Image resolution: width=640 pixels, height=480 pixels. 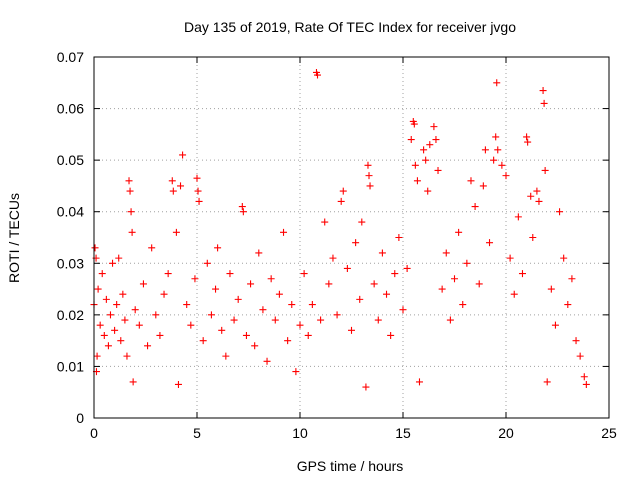 I want to click on x-axis-label: GPS time / hours, so click(x=350, y=466).